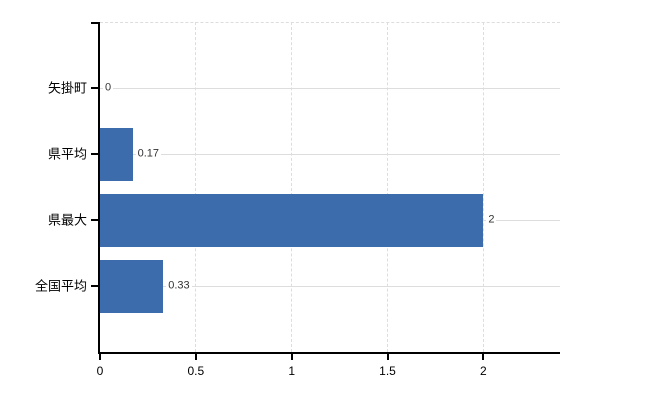 This screenshot has width=650, height=400. What do you see at coordinates (67, 88) in the screenshot?
I see `category-label: 矢掛町` at bounding box center [67, 88].